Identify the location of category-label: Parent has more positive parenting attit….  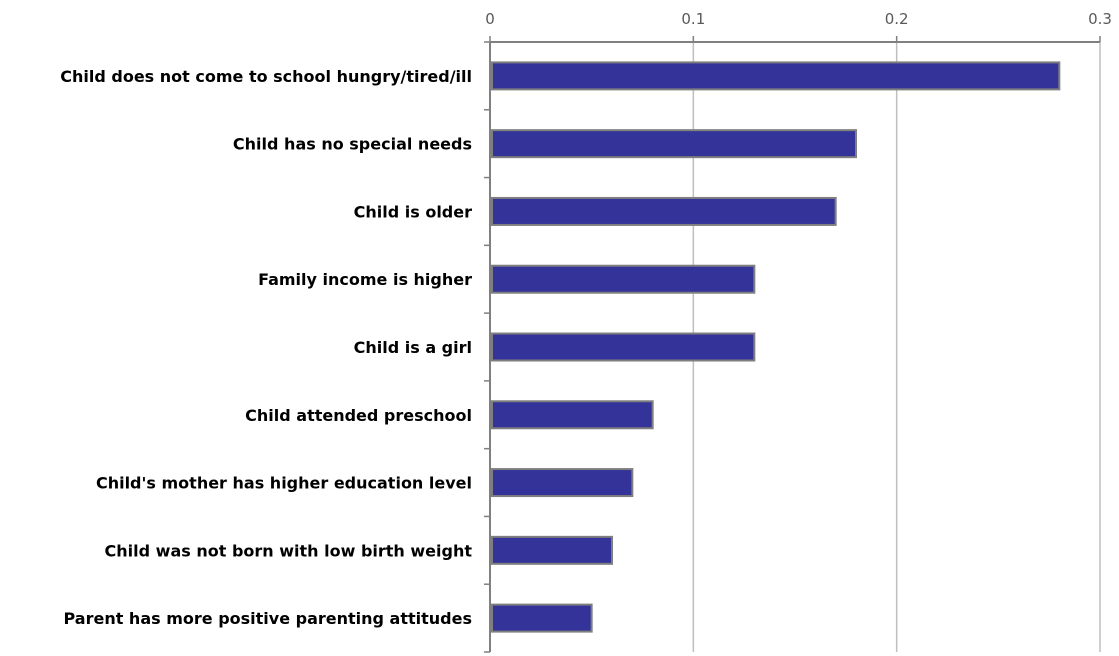
(267, 618).